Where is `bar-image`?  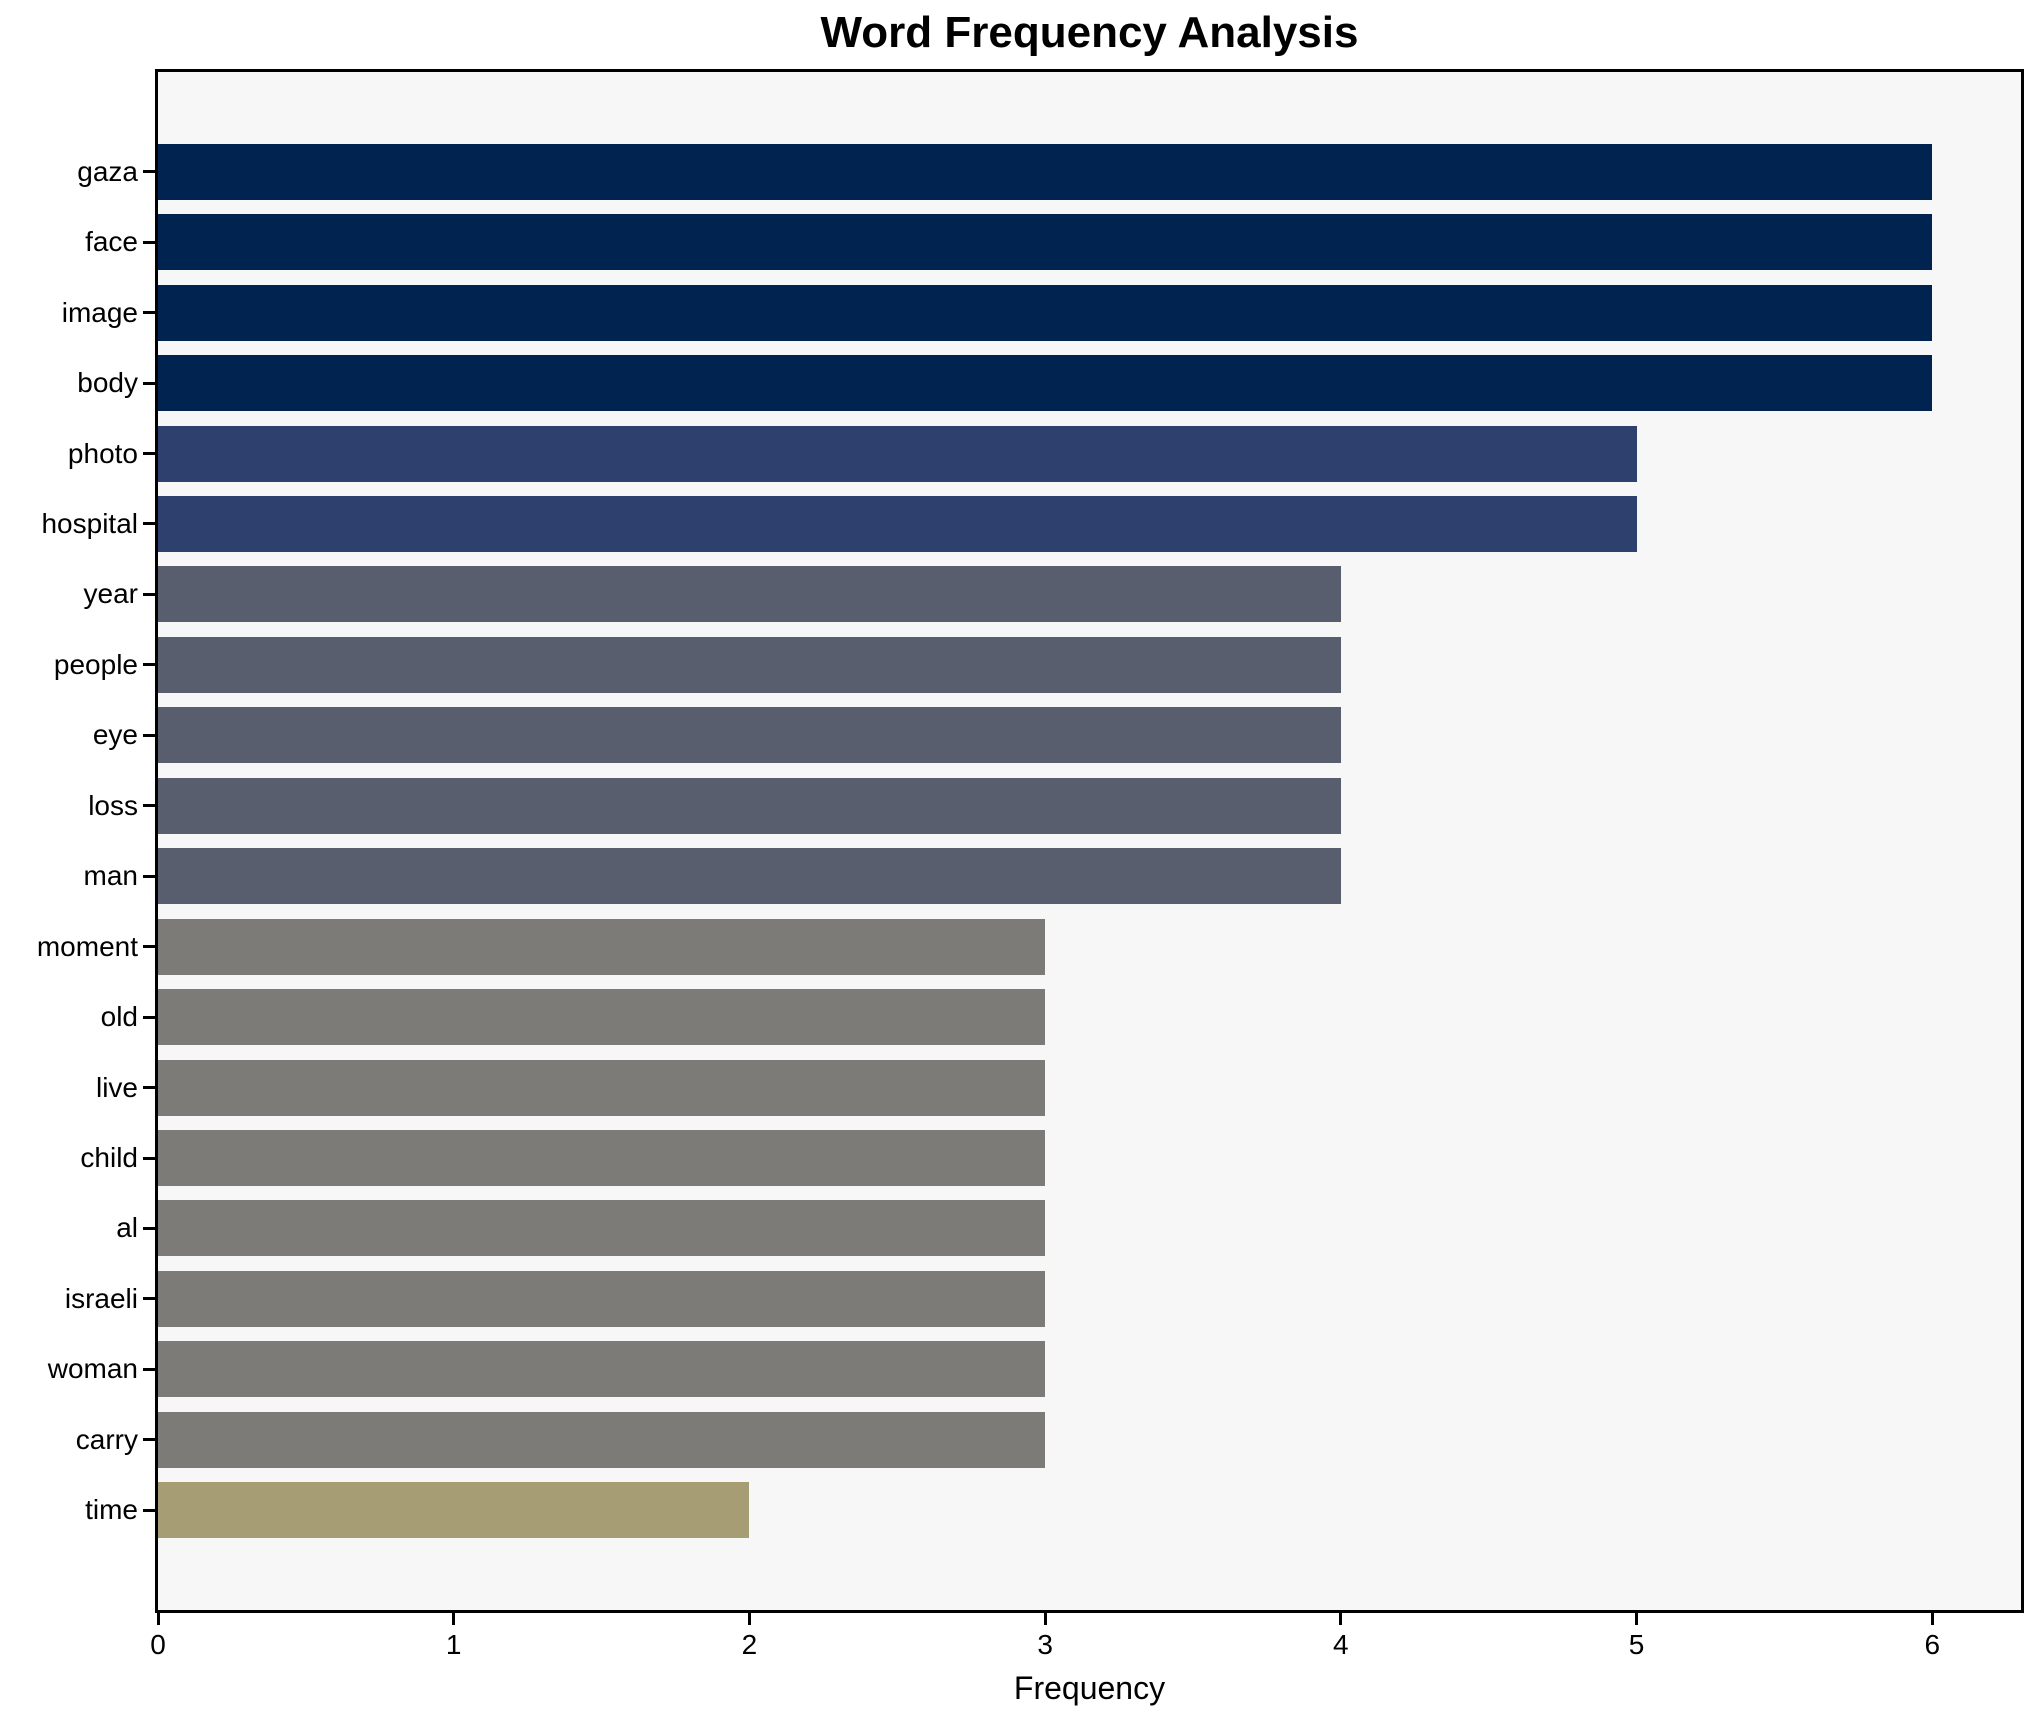 bar-image is located at coordinates (1045, 312).